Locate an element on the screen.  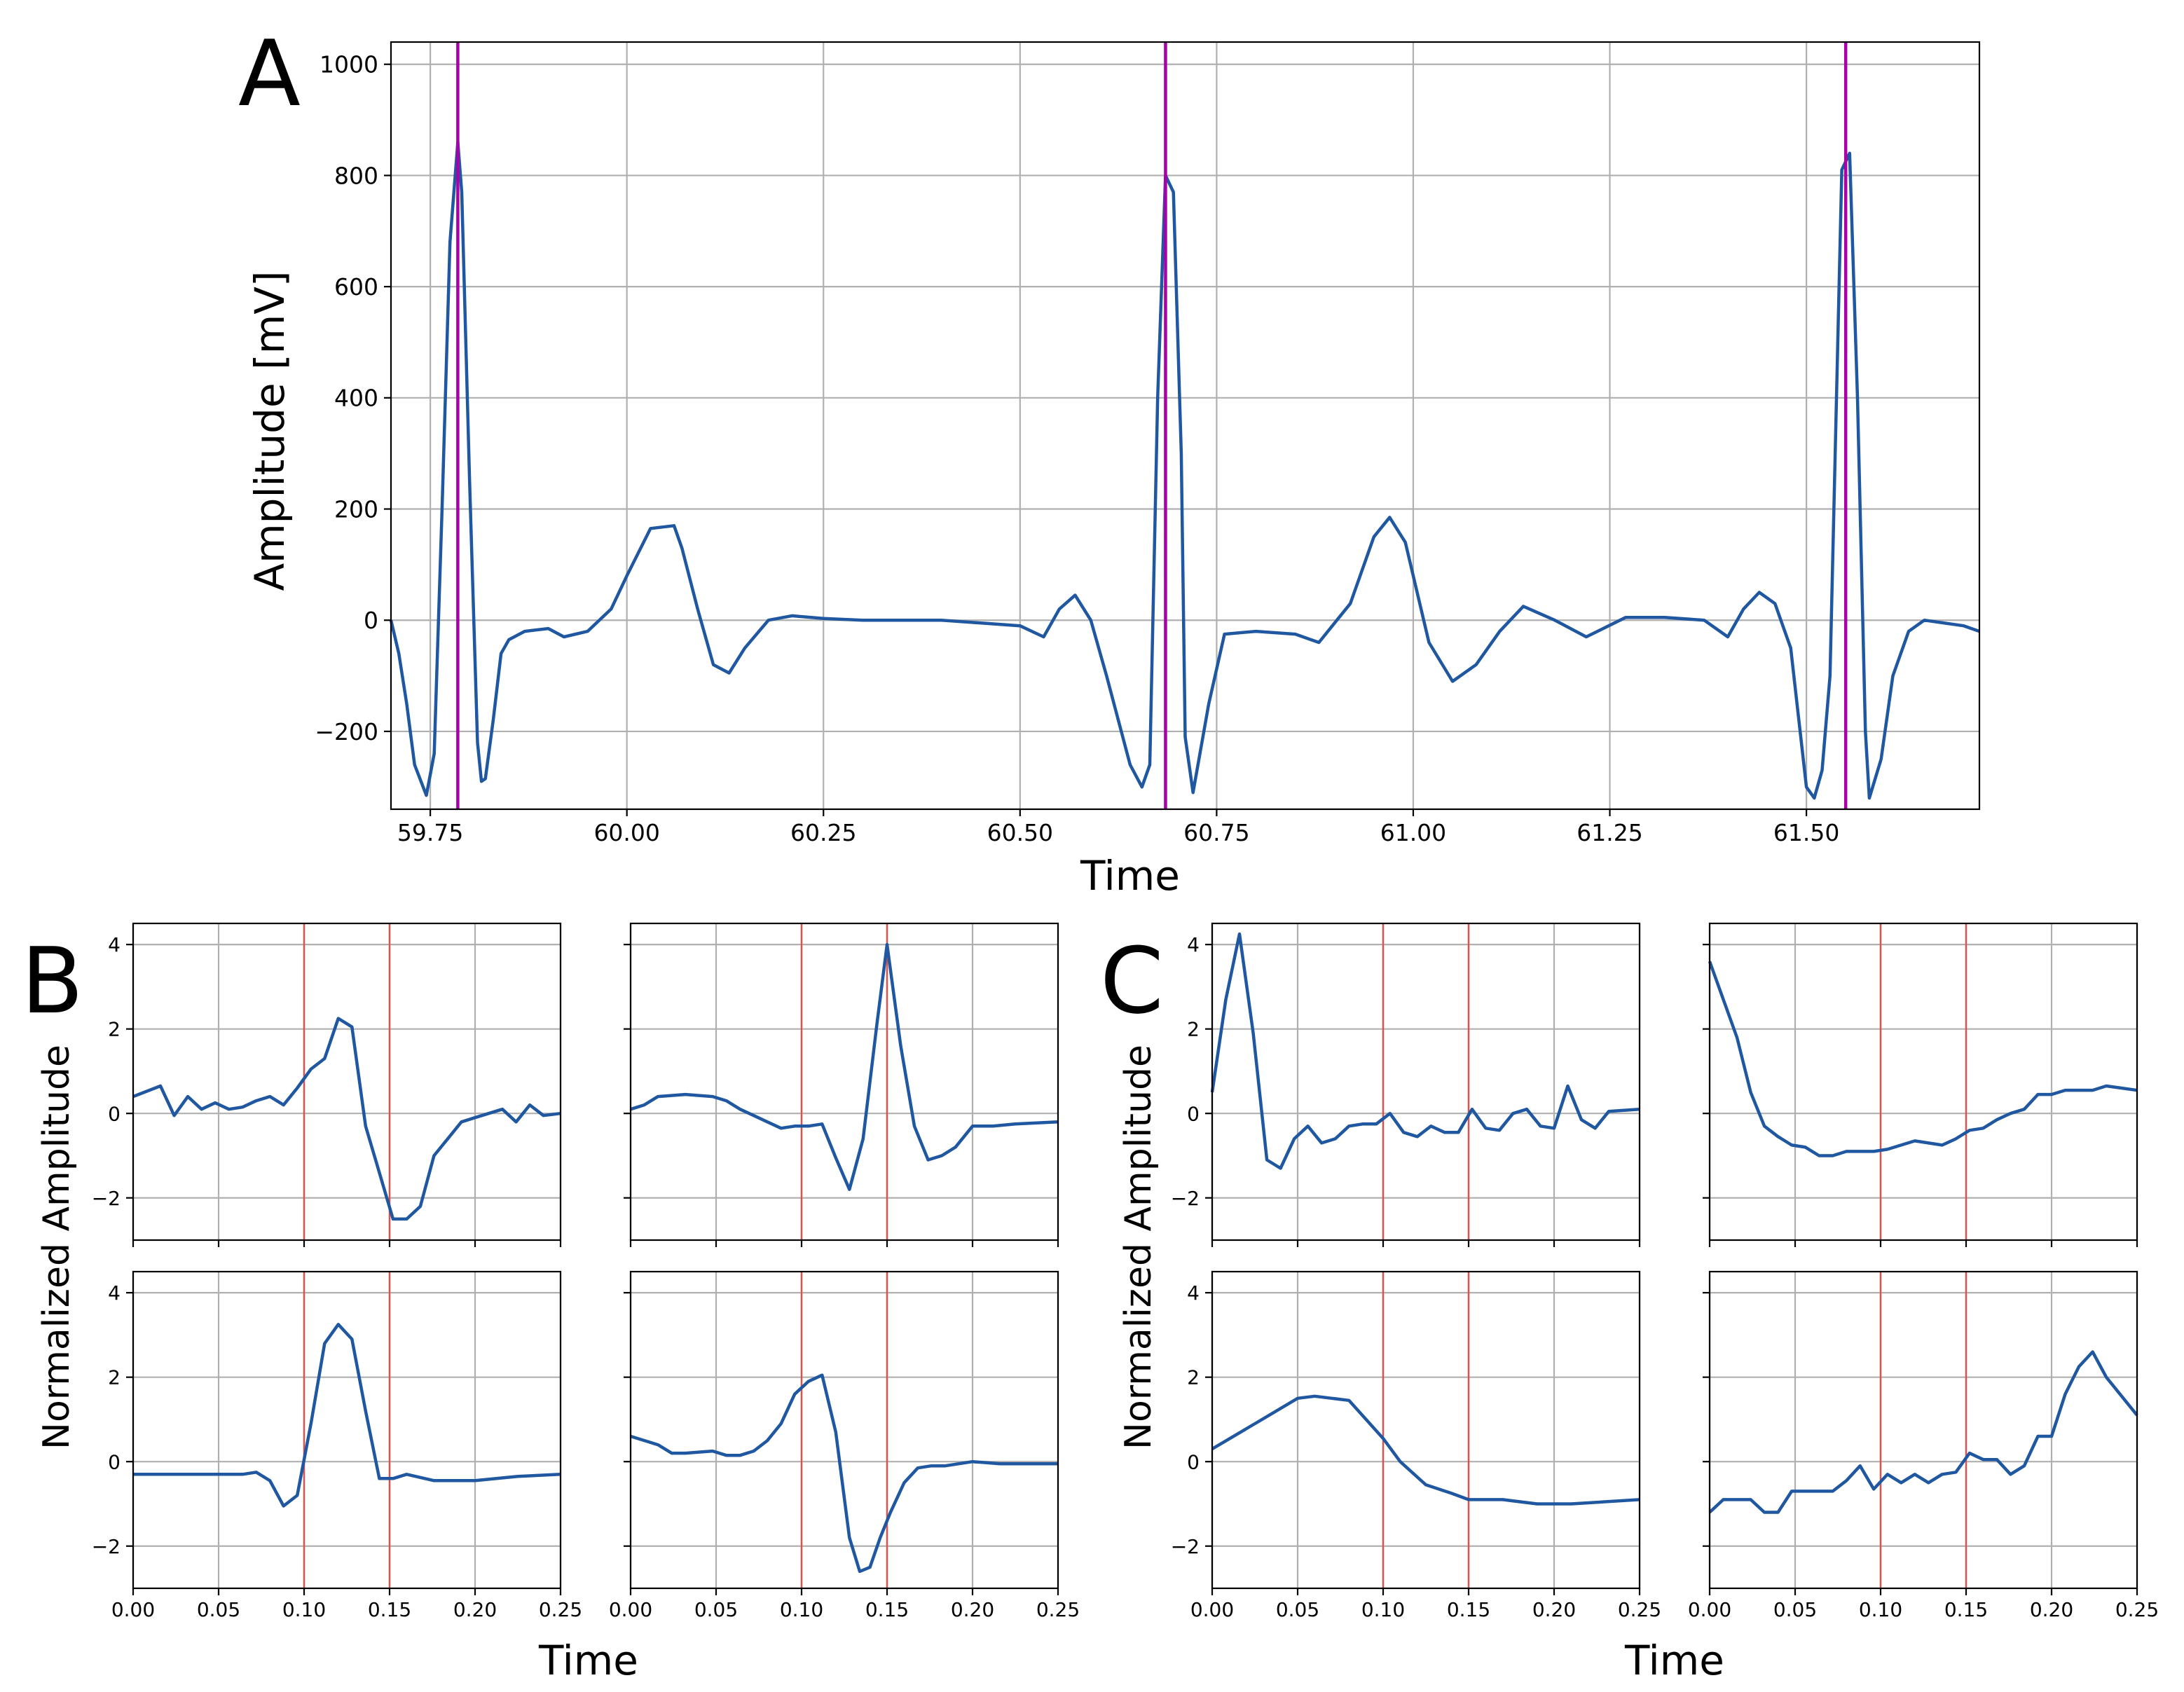
panel-c-subplot-3-axes-frame is located at coordinates (1426, 1430).